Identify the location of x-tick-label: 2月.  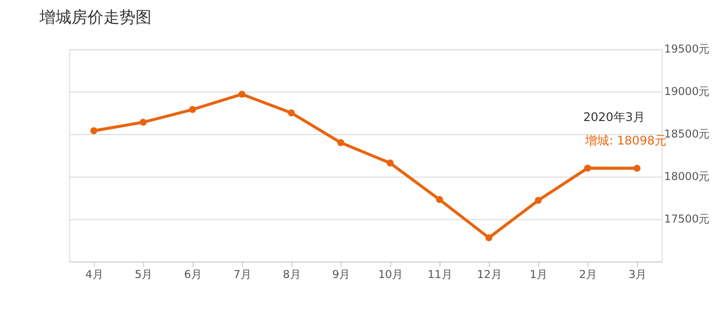
(588, 274).